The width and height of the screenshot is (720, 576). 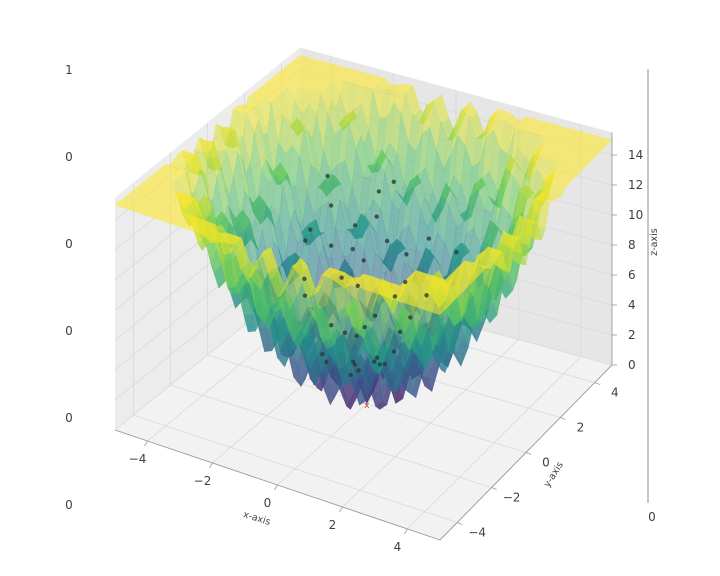 What do you see at coordinates (635, 155) in the screenshot?
I see `z-tick-label: 14` at bounding box center [635, 155].